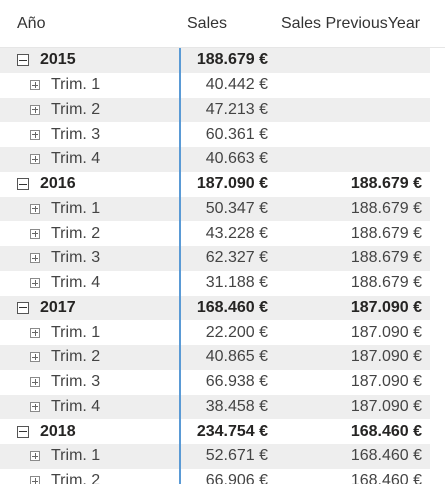 This screenshot has height=484, width=445. Describe the element at coordinates (58, 307) in the screenshot. I see `row-label: 2017` at that location.